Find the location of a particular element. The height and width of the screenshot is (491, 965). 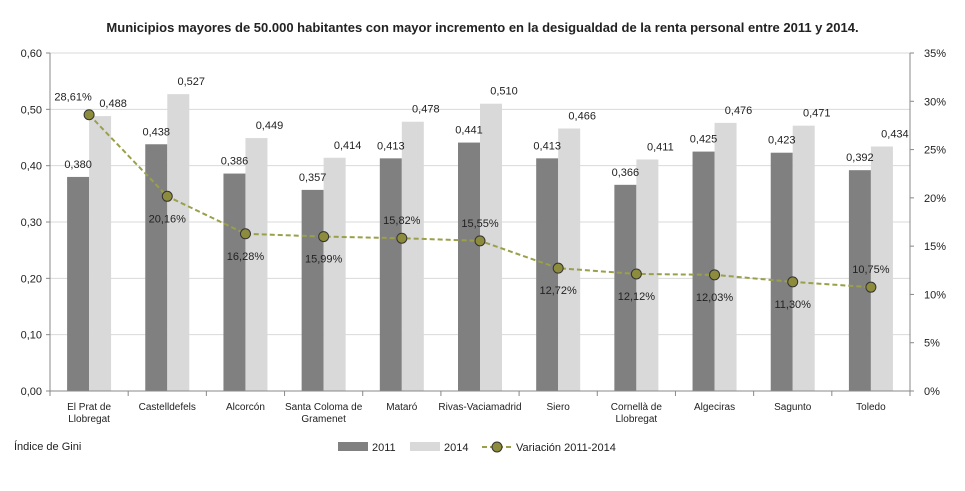

left-axis-tick-label: 0,50 is located at coordinates (31, 110).